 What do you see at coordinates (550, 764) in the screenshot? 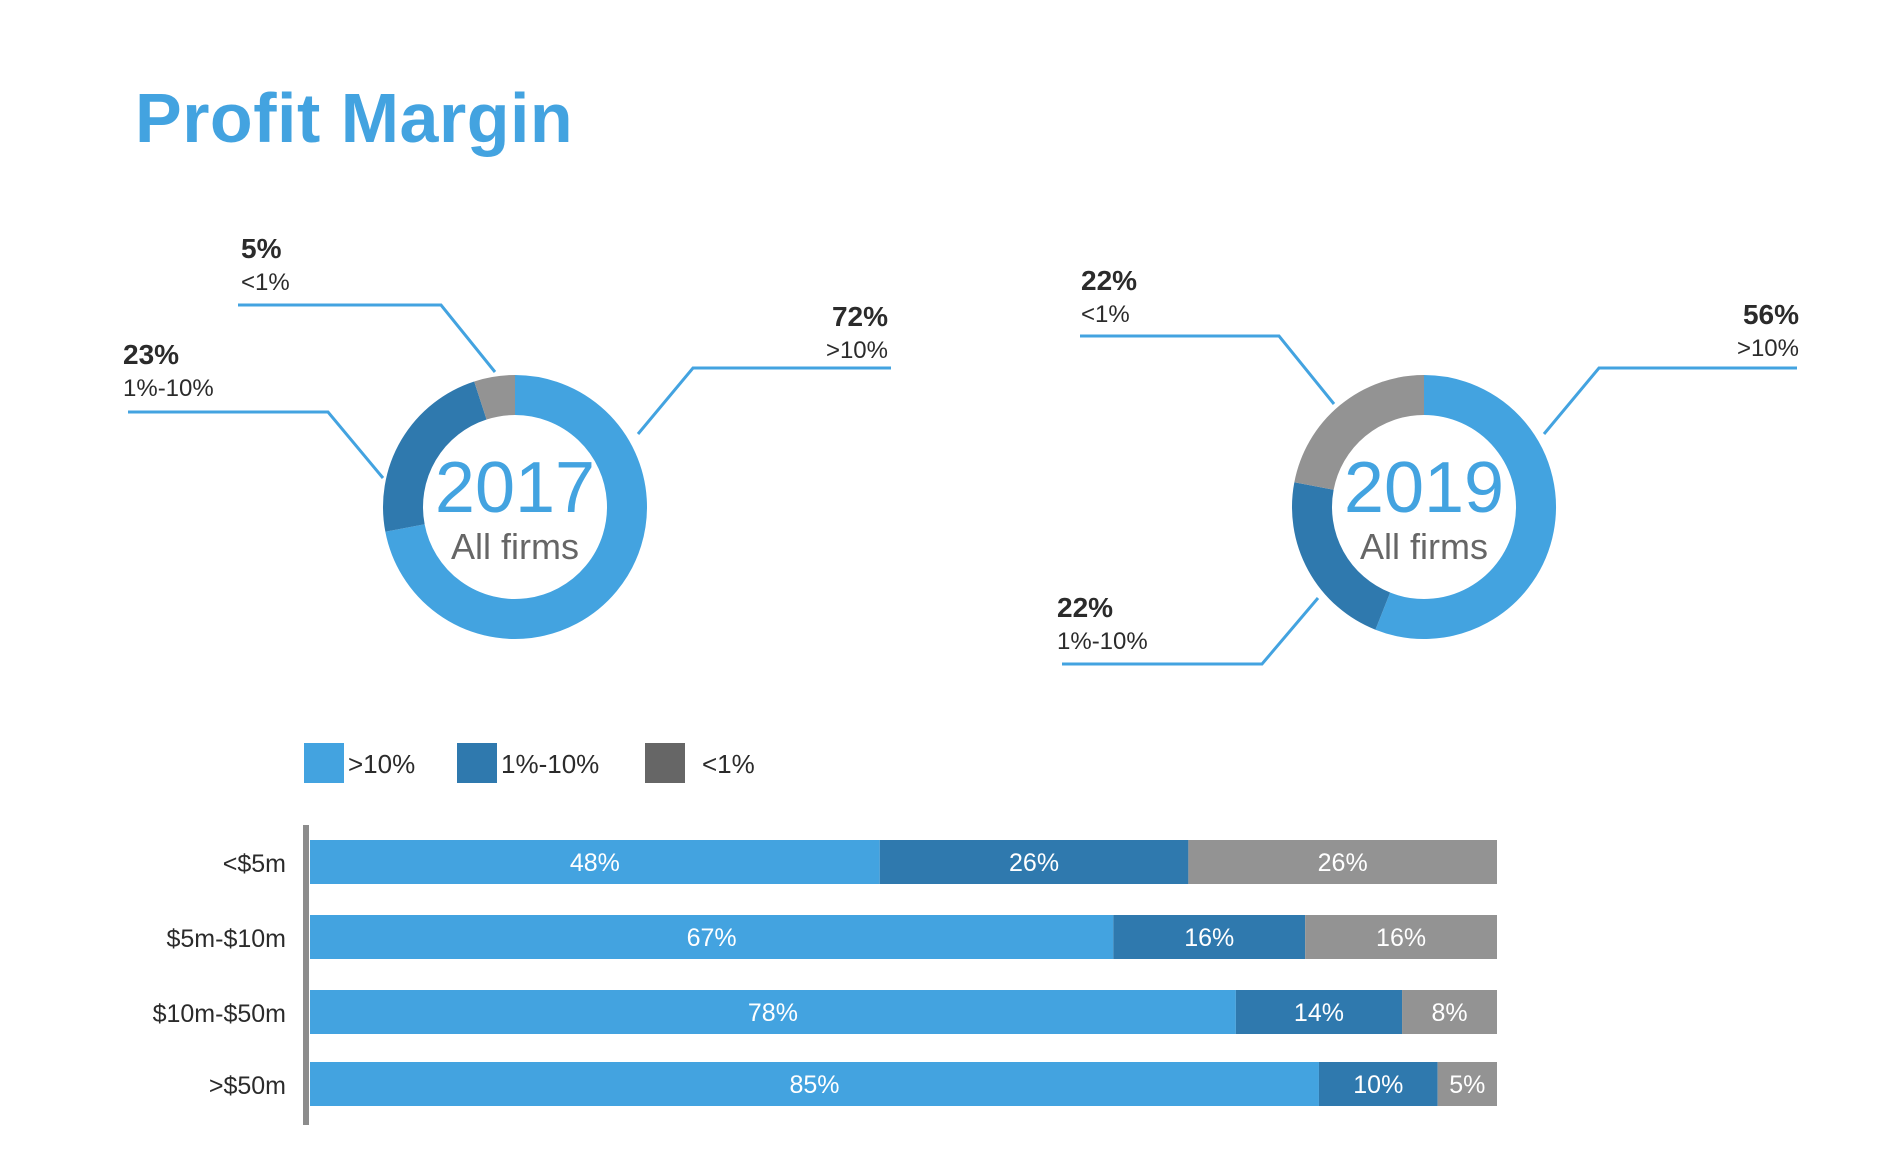
I see `legend-label: 1%-10%` at bounding box center [550, 764].